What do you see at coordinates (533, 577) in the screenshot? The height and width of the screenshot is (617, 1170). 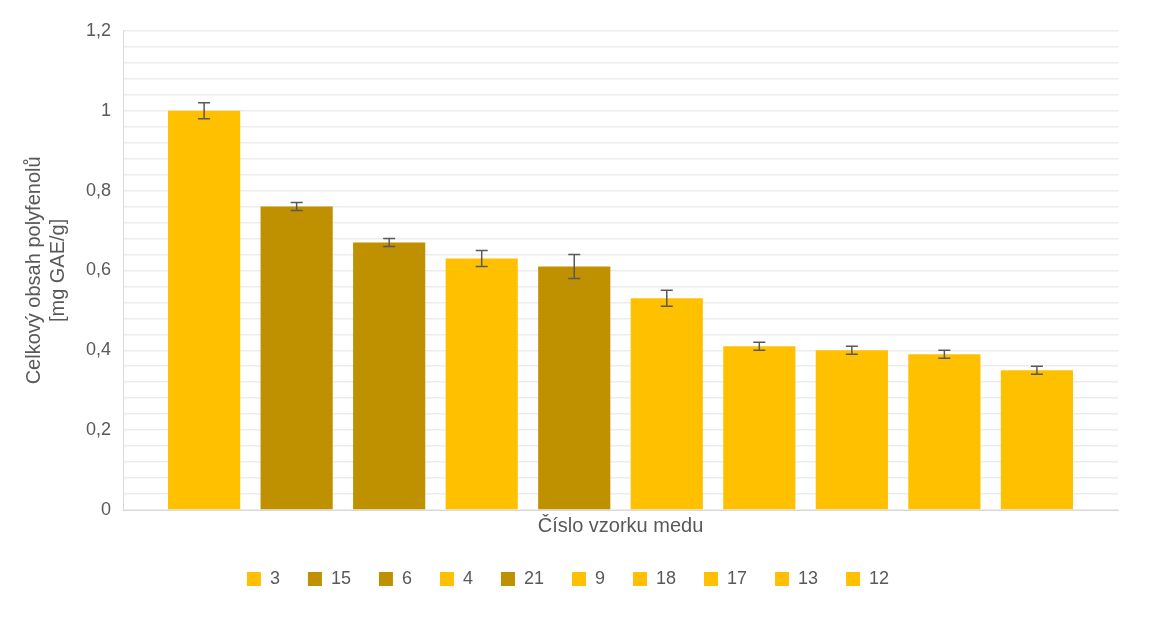 I see `legend-label: 21` at bounding box center [533, 577].